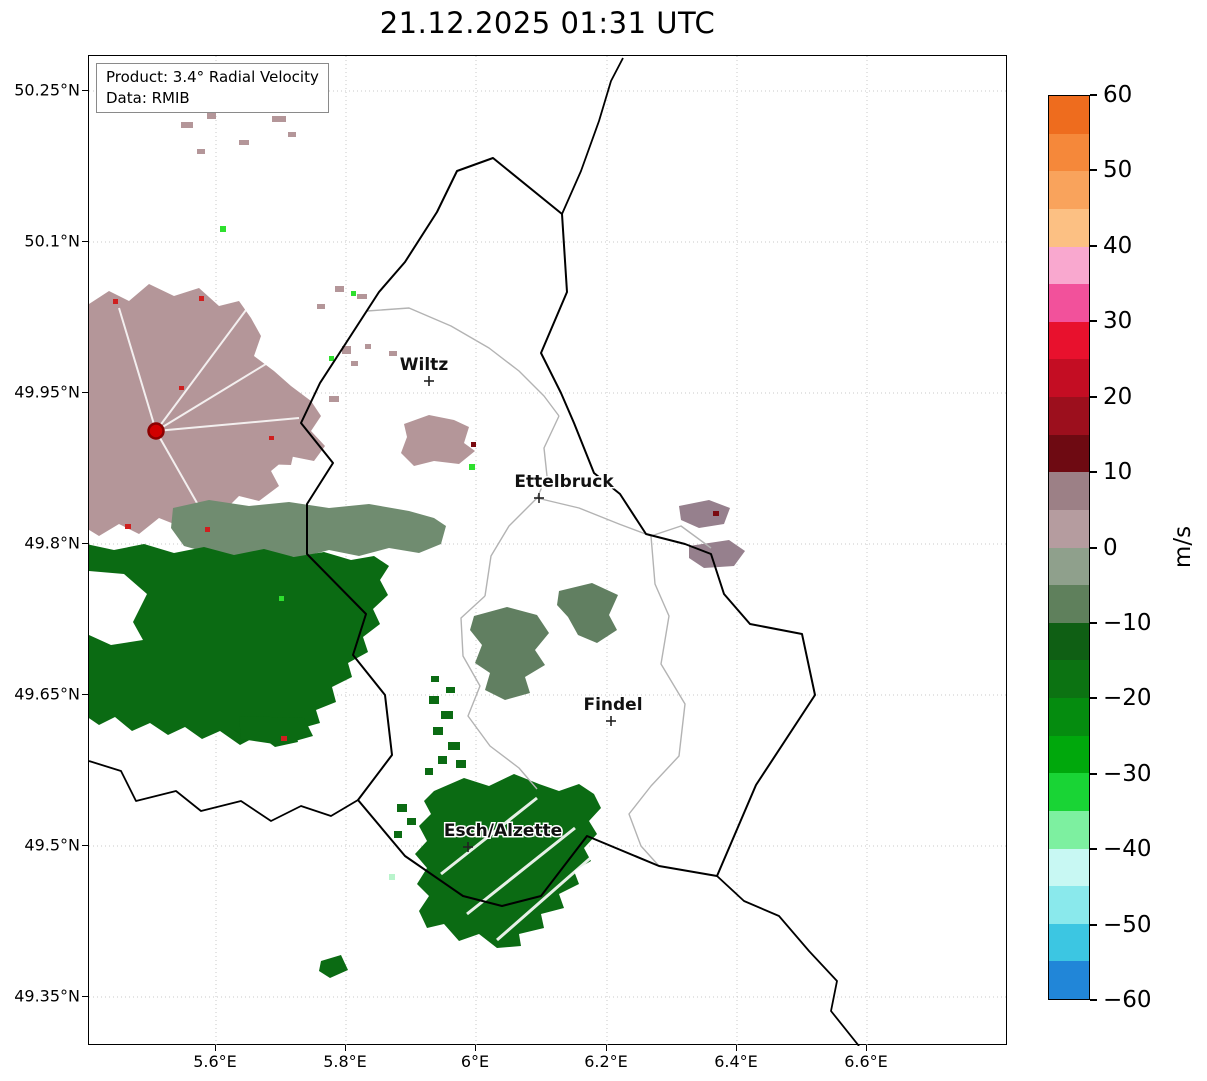  I want to click on y-tick-label: 49.5°N, so click(52, 845).